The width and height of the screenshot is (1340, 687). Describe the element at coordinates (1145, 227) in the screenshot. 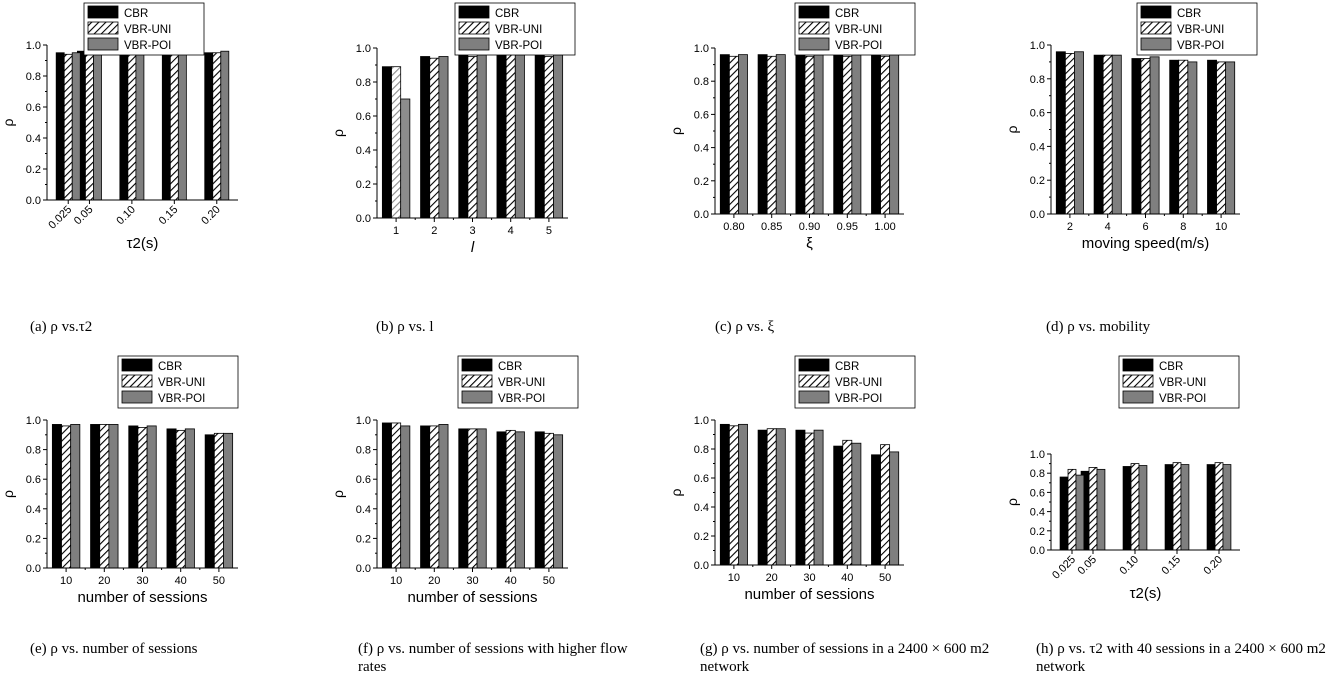

I see `x-tick-label: 6` at that location.